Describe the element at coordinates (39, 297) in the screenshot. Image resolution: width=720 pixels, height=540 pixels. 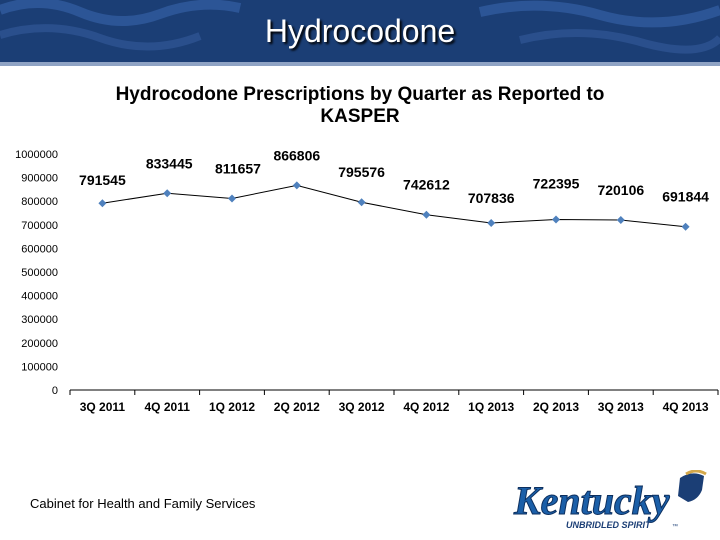
I see `y-tick-label: 400000` at that location.